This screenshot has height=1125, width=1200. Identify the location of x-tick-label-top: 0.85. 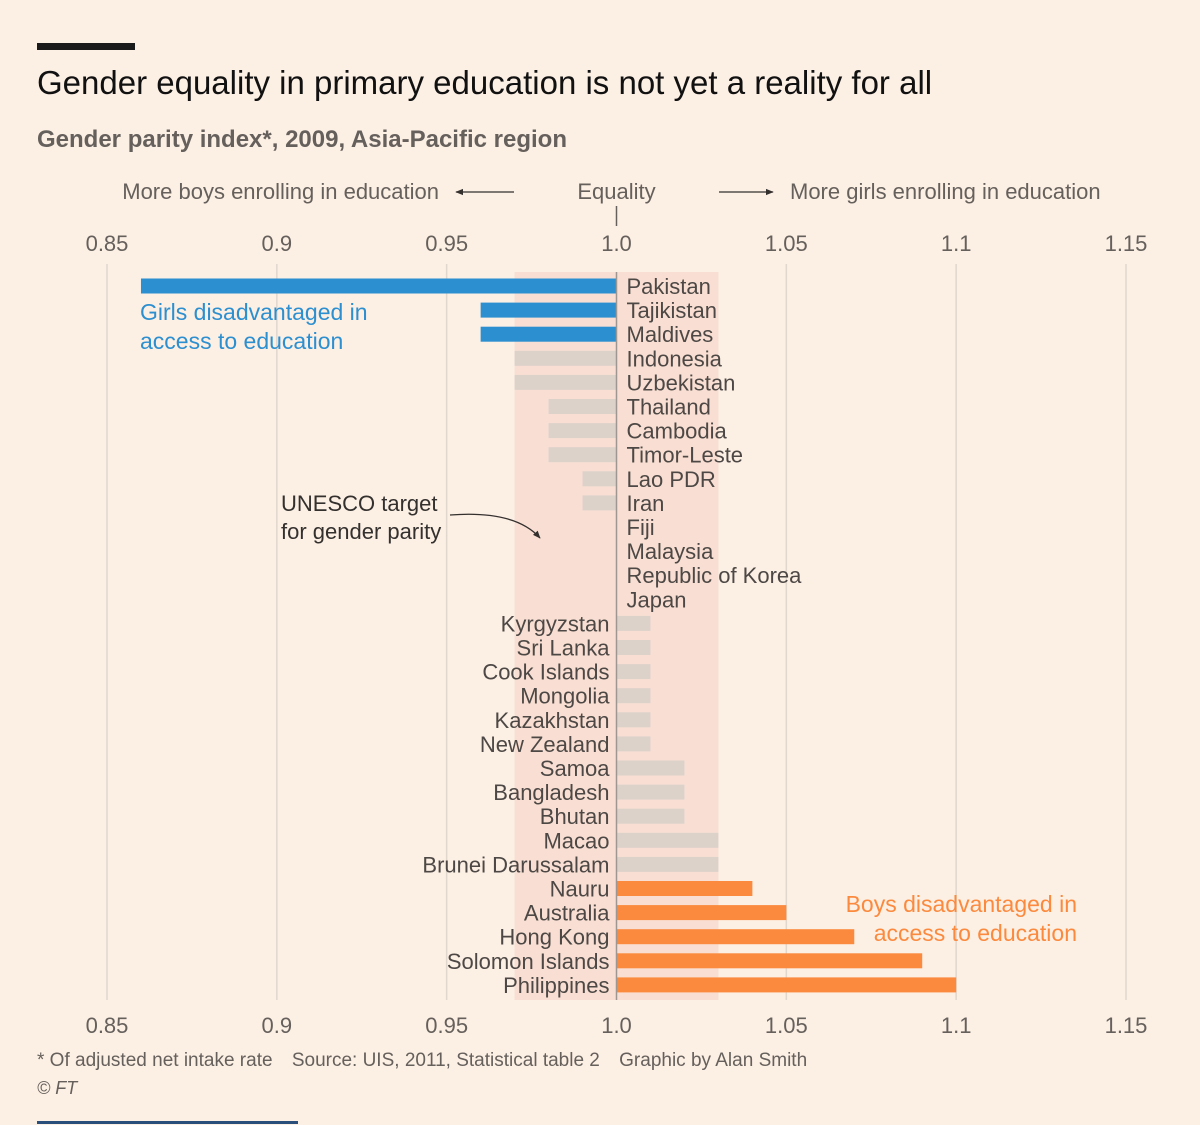
(107, 243).